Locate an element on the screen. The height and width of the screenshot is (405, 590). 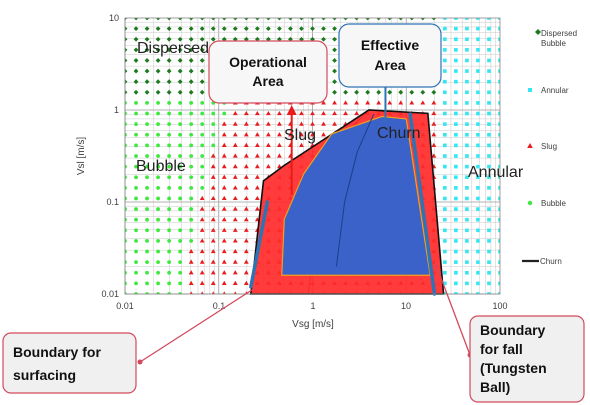
boundary-fall-line is located at coordinates (422, 204).